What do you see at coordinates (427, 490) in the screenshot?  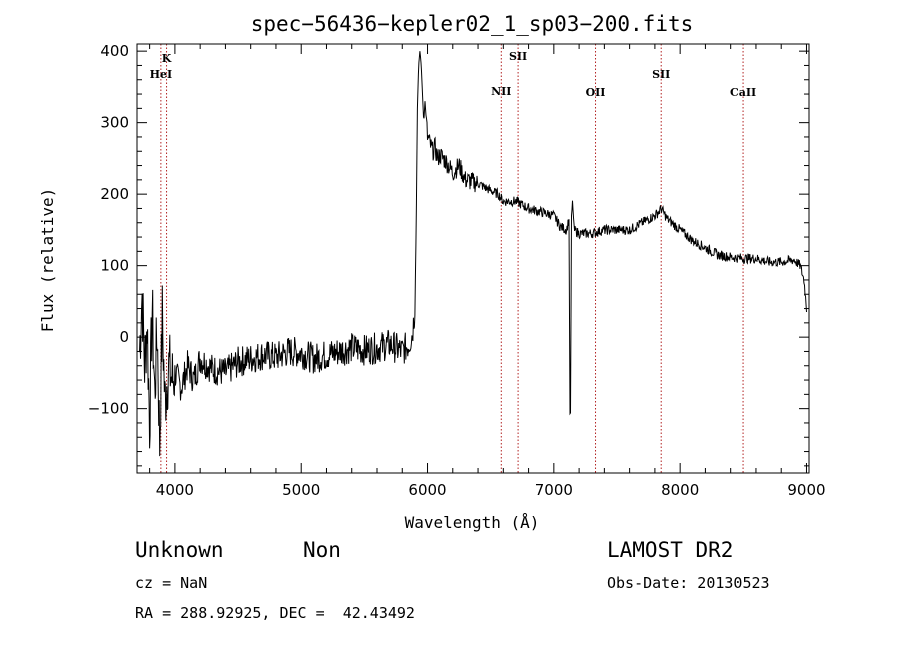 I see `x-tick-label: 6000` at bounding box center [427, 490].